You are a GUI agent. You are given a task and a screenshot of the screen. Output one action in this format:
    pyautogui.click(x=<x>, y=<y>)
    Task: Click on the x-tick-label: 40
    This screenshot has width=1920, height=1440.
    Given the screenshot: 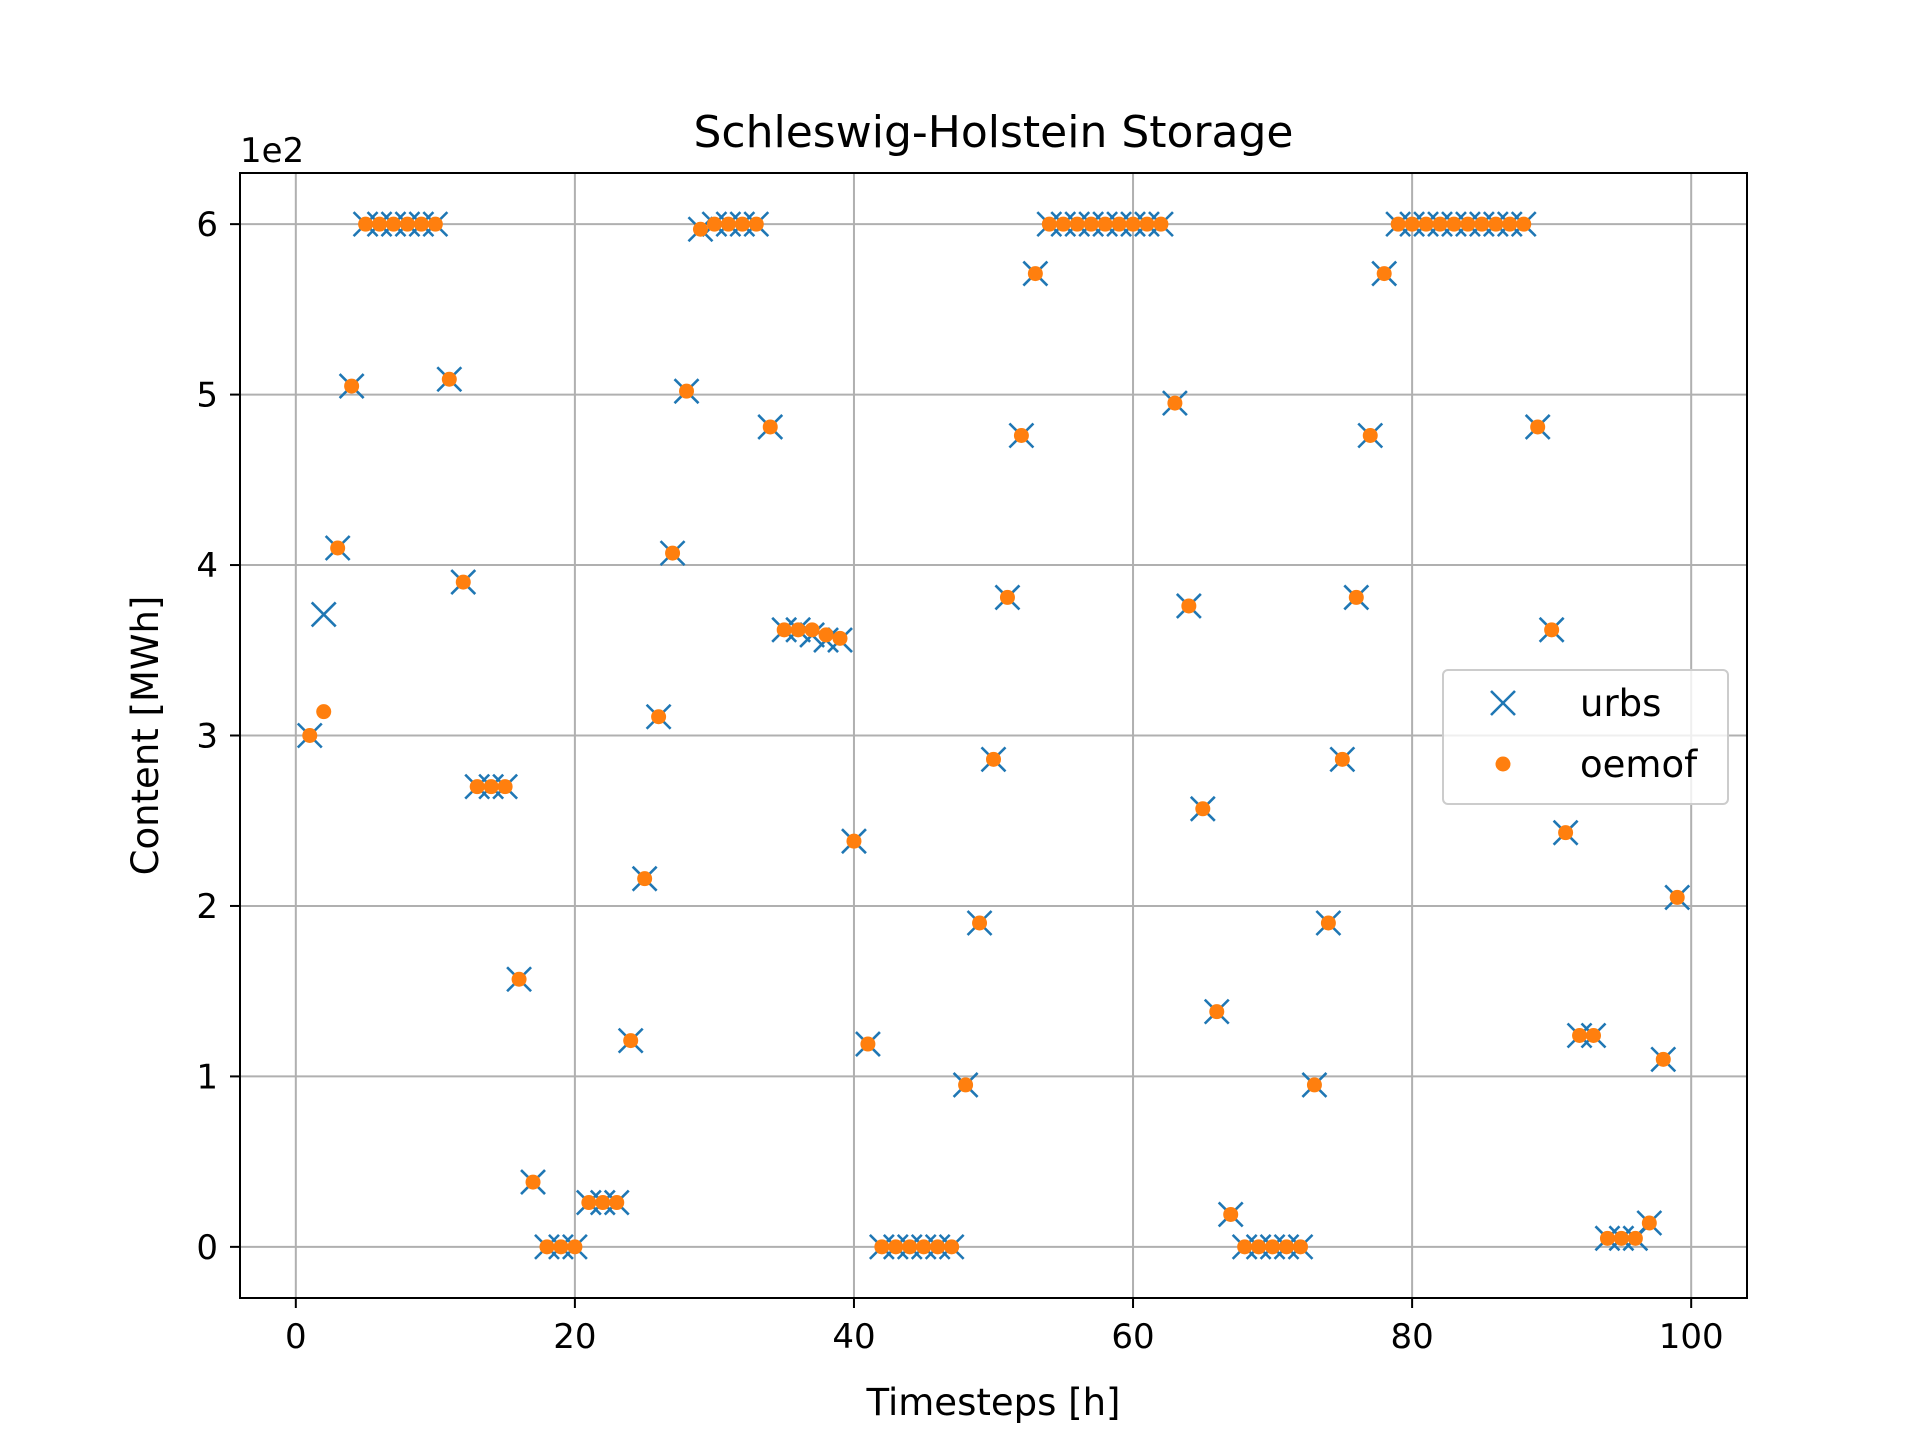 What is the action you would take?
    pyautogui.click(x=853, y=1337)
    